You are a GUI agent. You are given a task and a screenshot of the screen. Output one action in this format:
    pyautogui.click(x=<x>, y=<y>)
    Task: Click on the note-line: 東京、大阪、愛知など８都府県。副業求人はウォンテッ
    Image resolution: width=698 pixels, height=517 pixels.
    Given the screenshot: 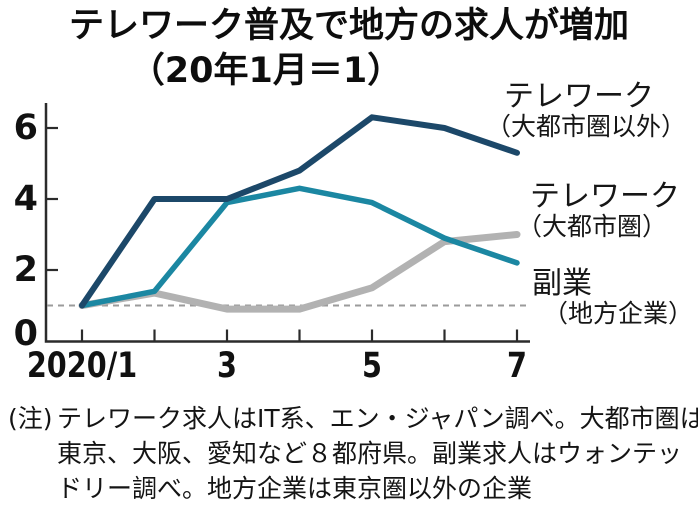 What is the action you would take?
    pyautogui.click(x=370, y=453)
    